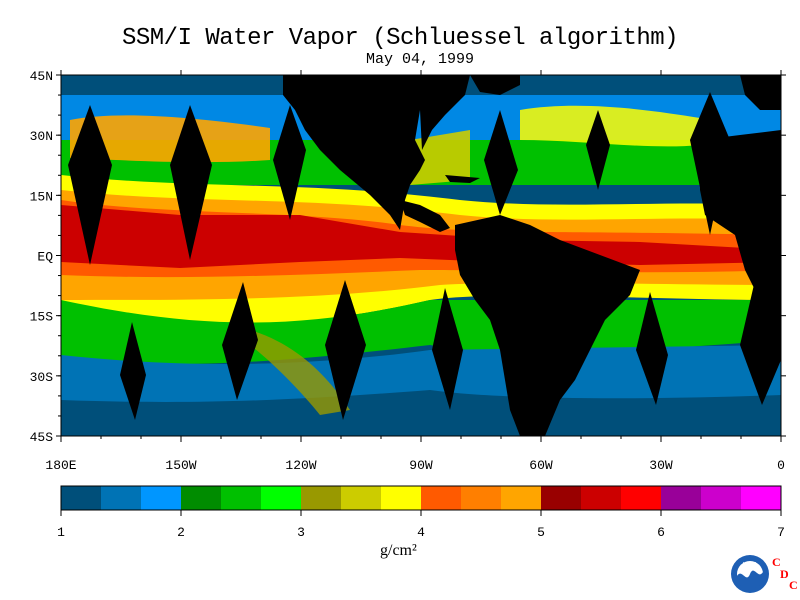  I want to click on south-america-landmass, so click(547, 325).